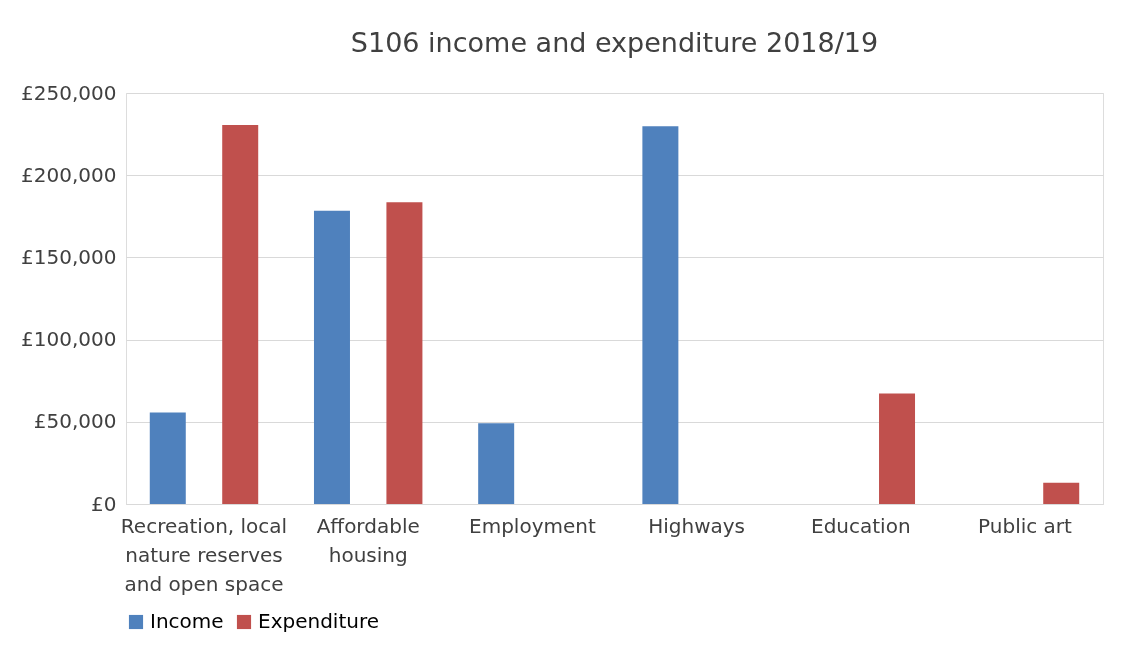  What do you see at coordinates (319, 621) in the screenshot?
I see `legend-label: Expenditure` at bounding box center [319, 621].